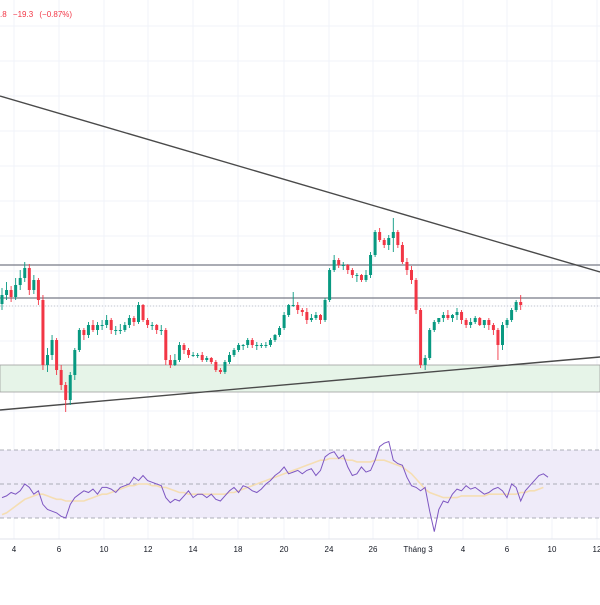  What do you see at coordinates (23, 14) in the screenshot?
I see `price-change: −19.3` at bounding box center [23, 14].